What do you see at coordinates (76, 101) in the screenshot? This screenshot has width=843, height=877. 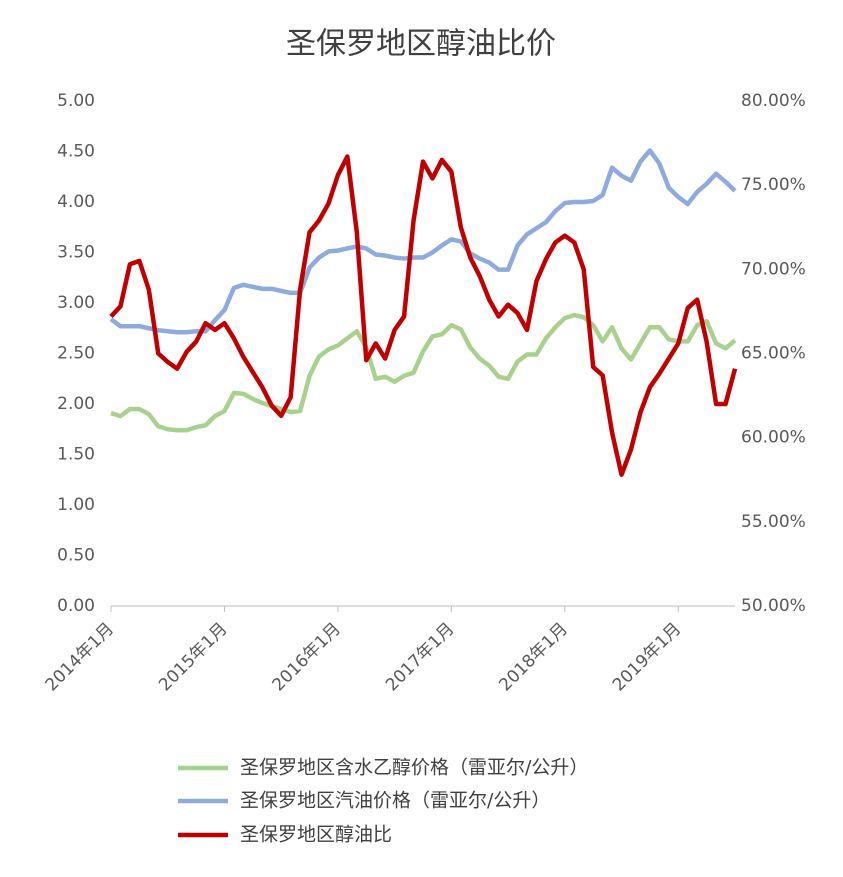 I see `y-tick-label: 5.00` at bounding box center [76, 101].